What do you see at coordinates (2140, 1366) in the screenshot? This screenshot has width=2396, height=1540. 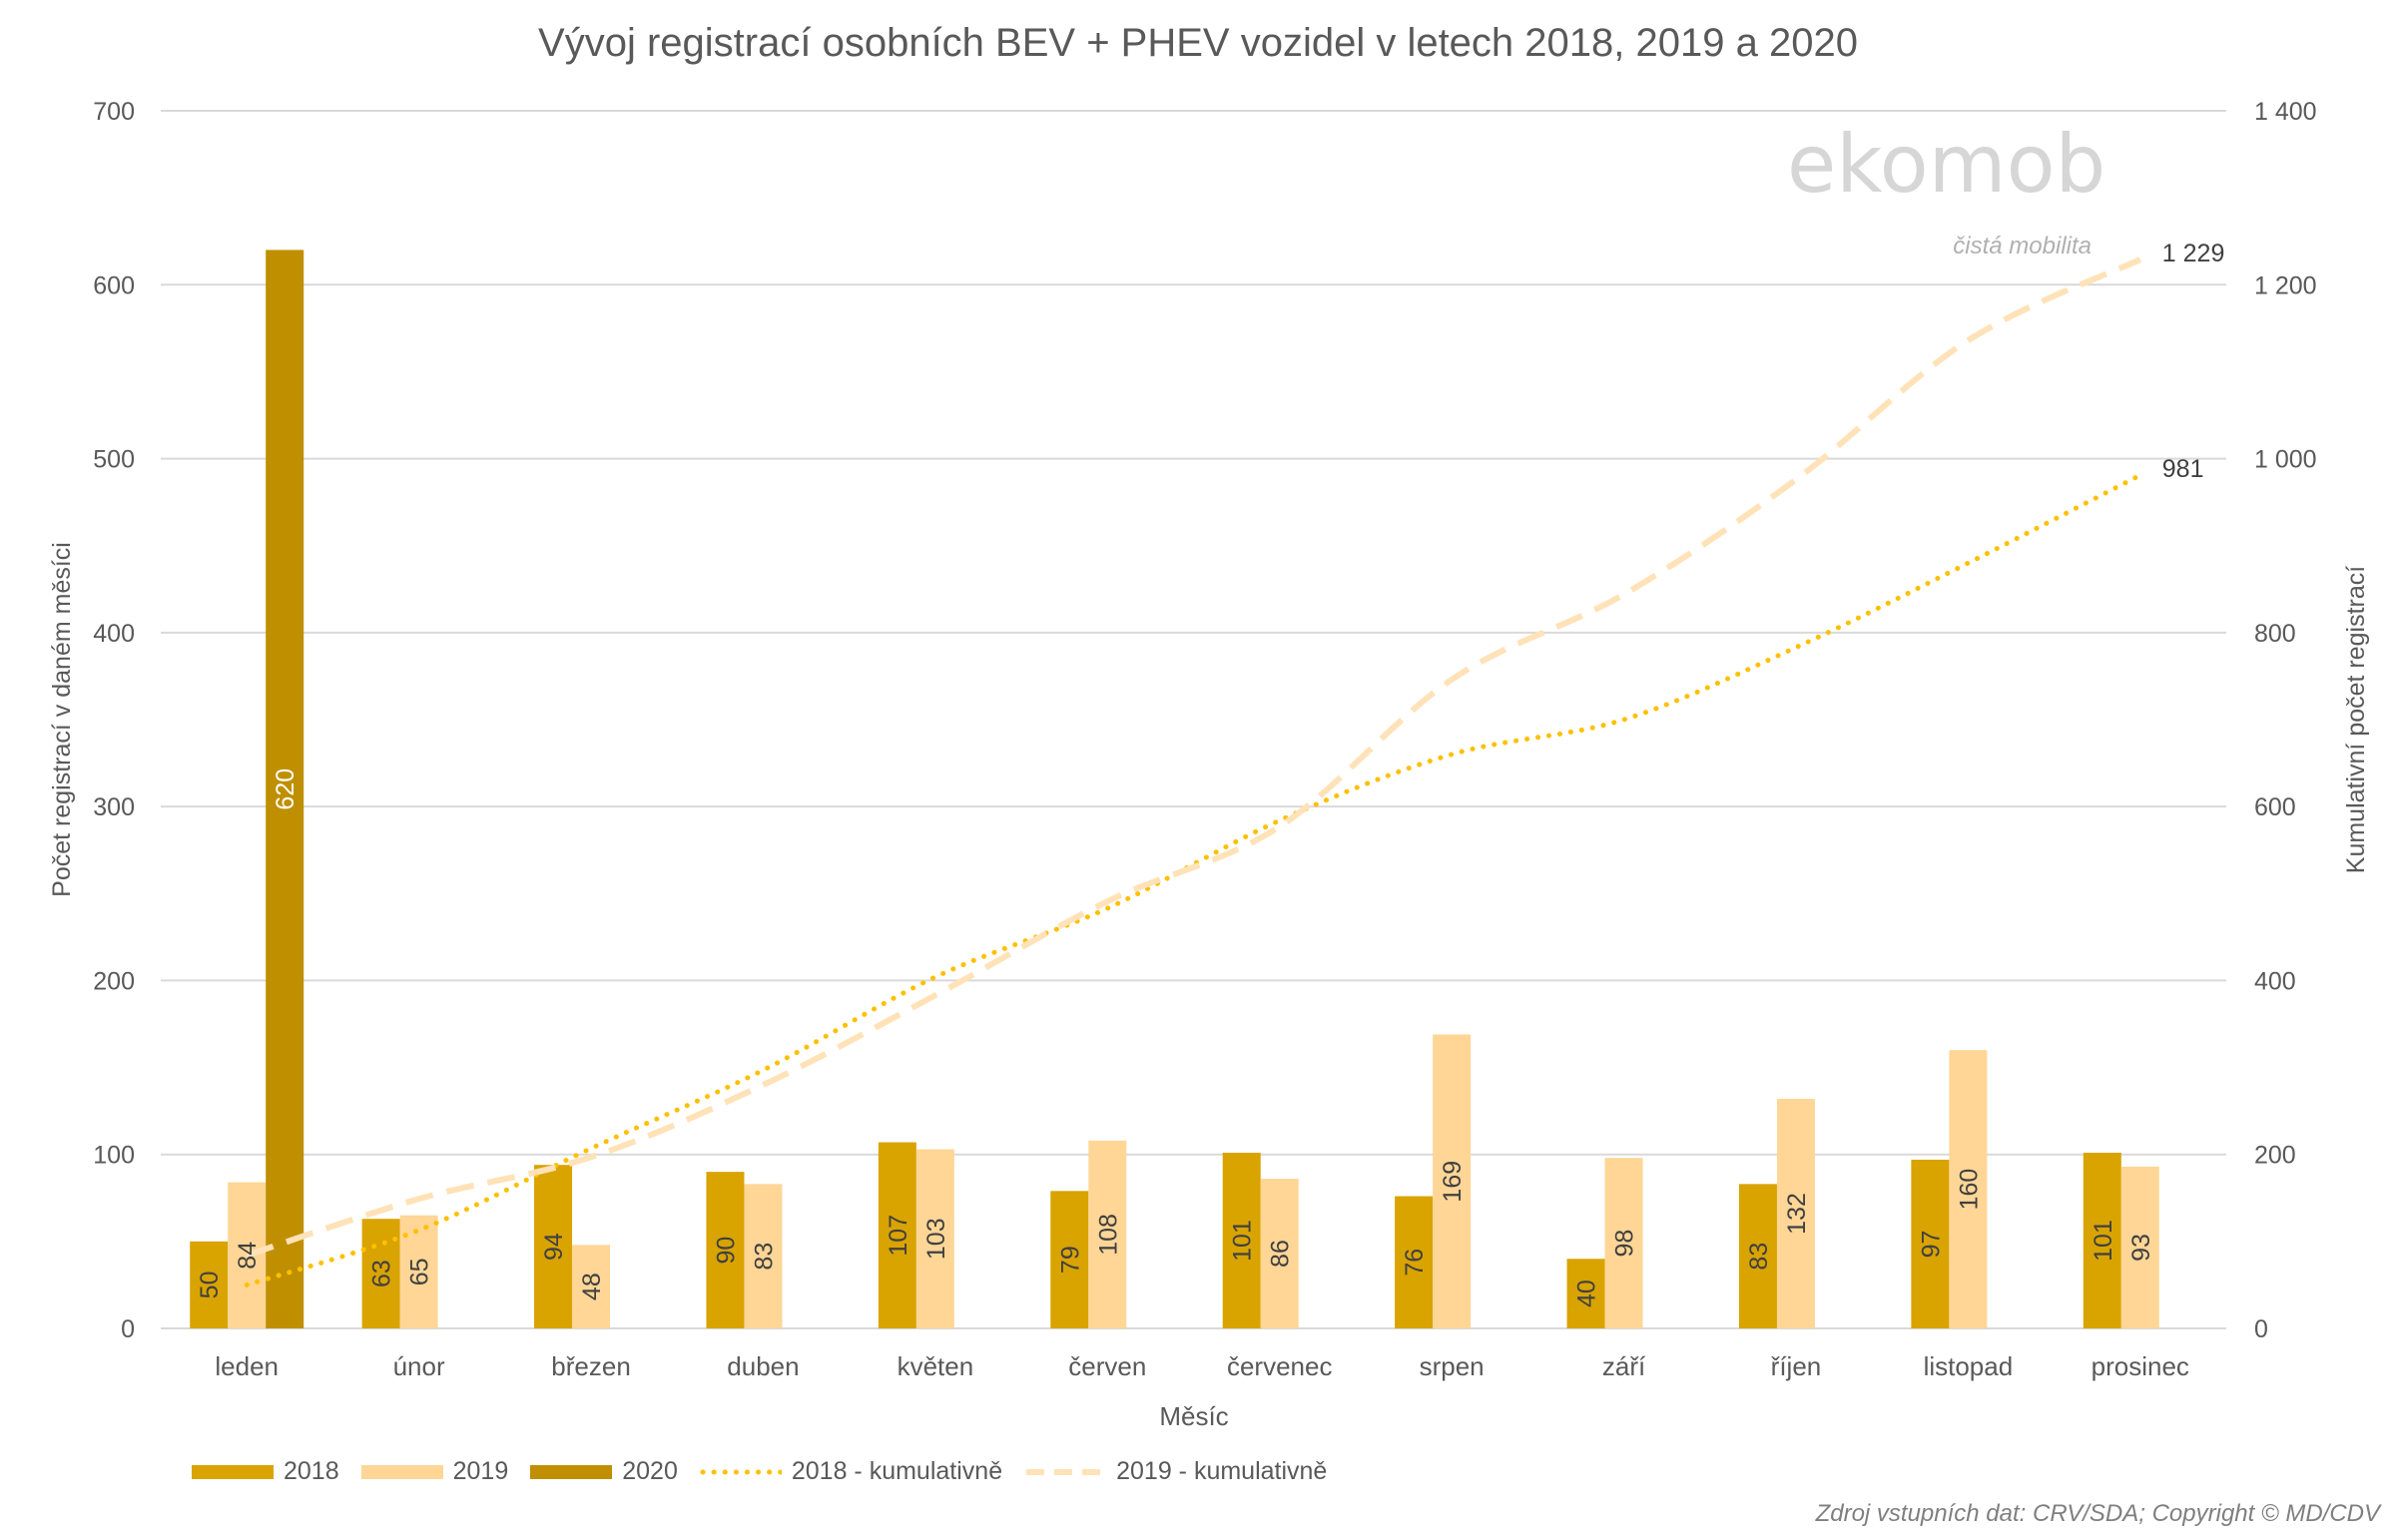 I see `x-tick-label: prosinec` at bounding box center [2140, 1366].